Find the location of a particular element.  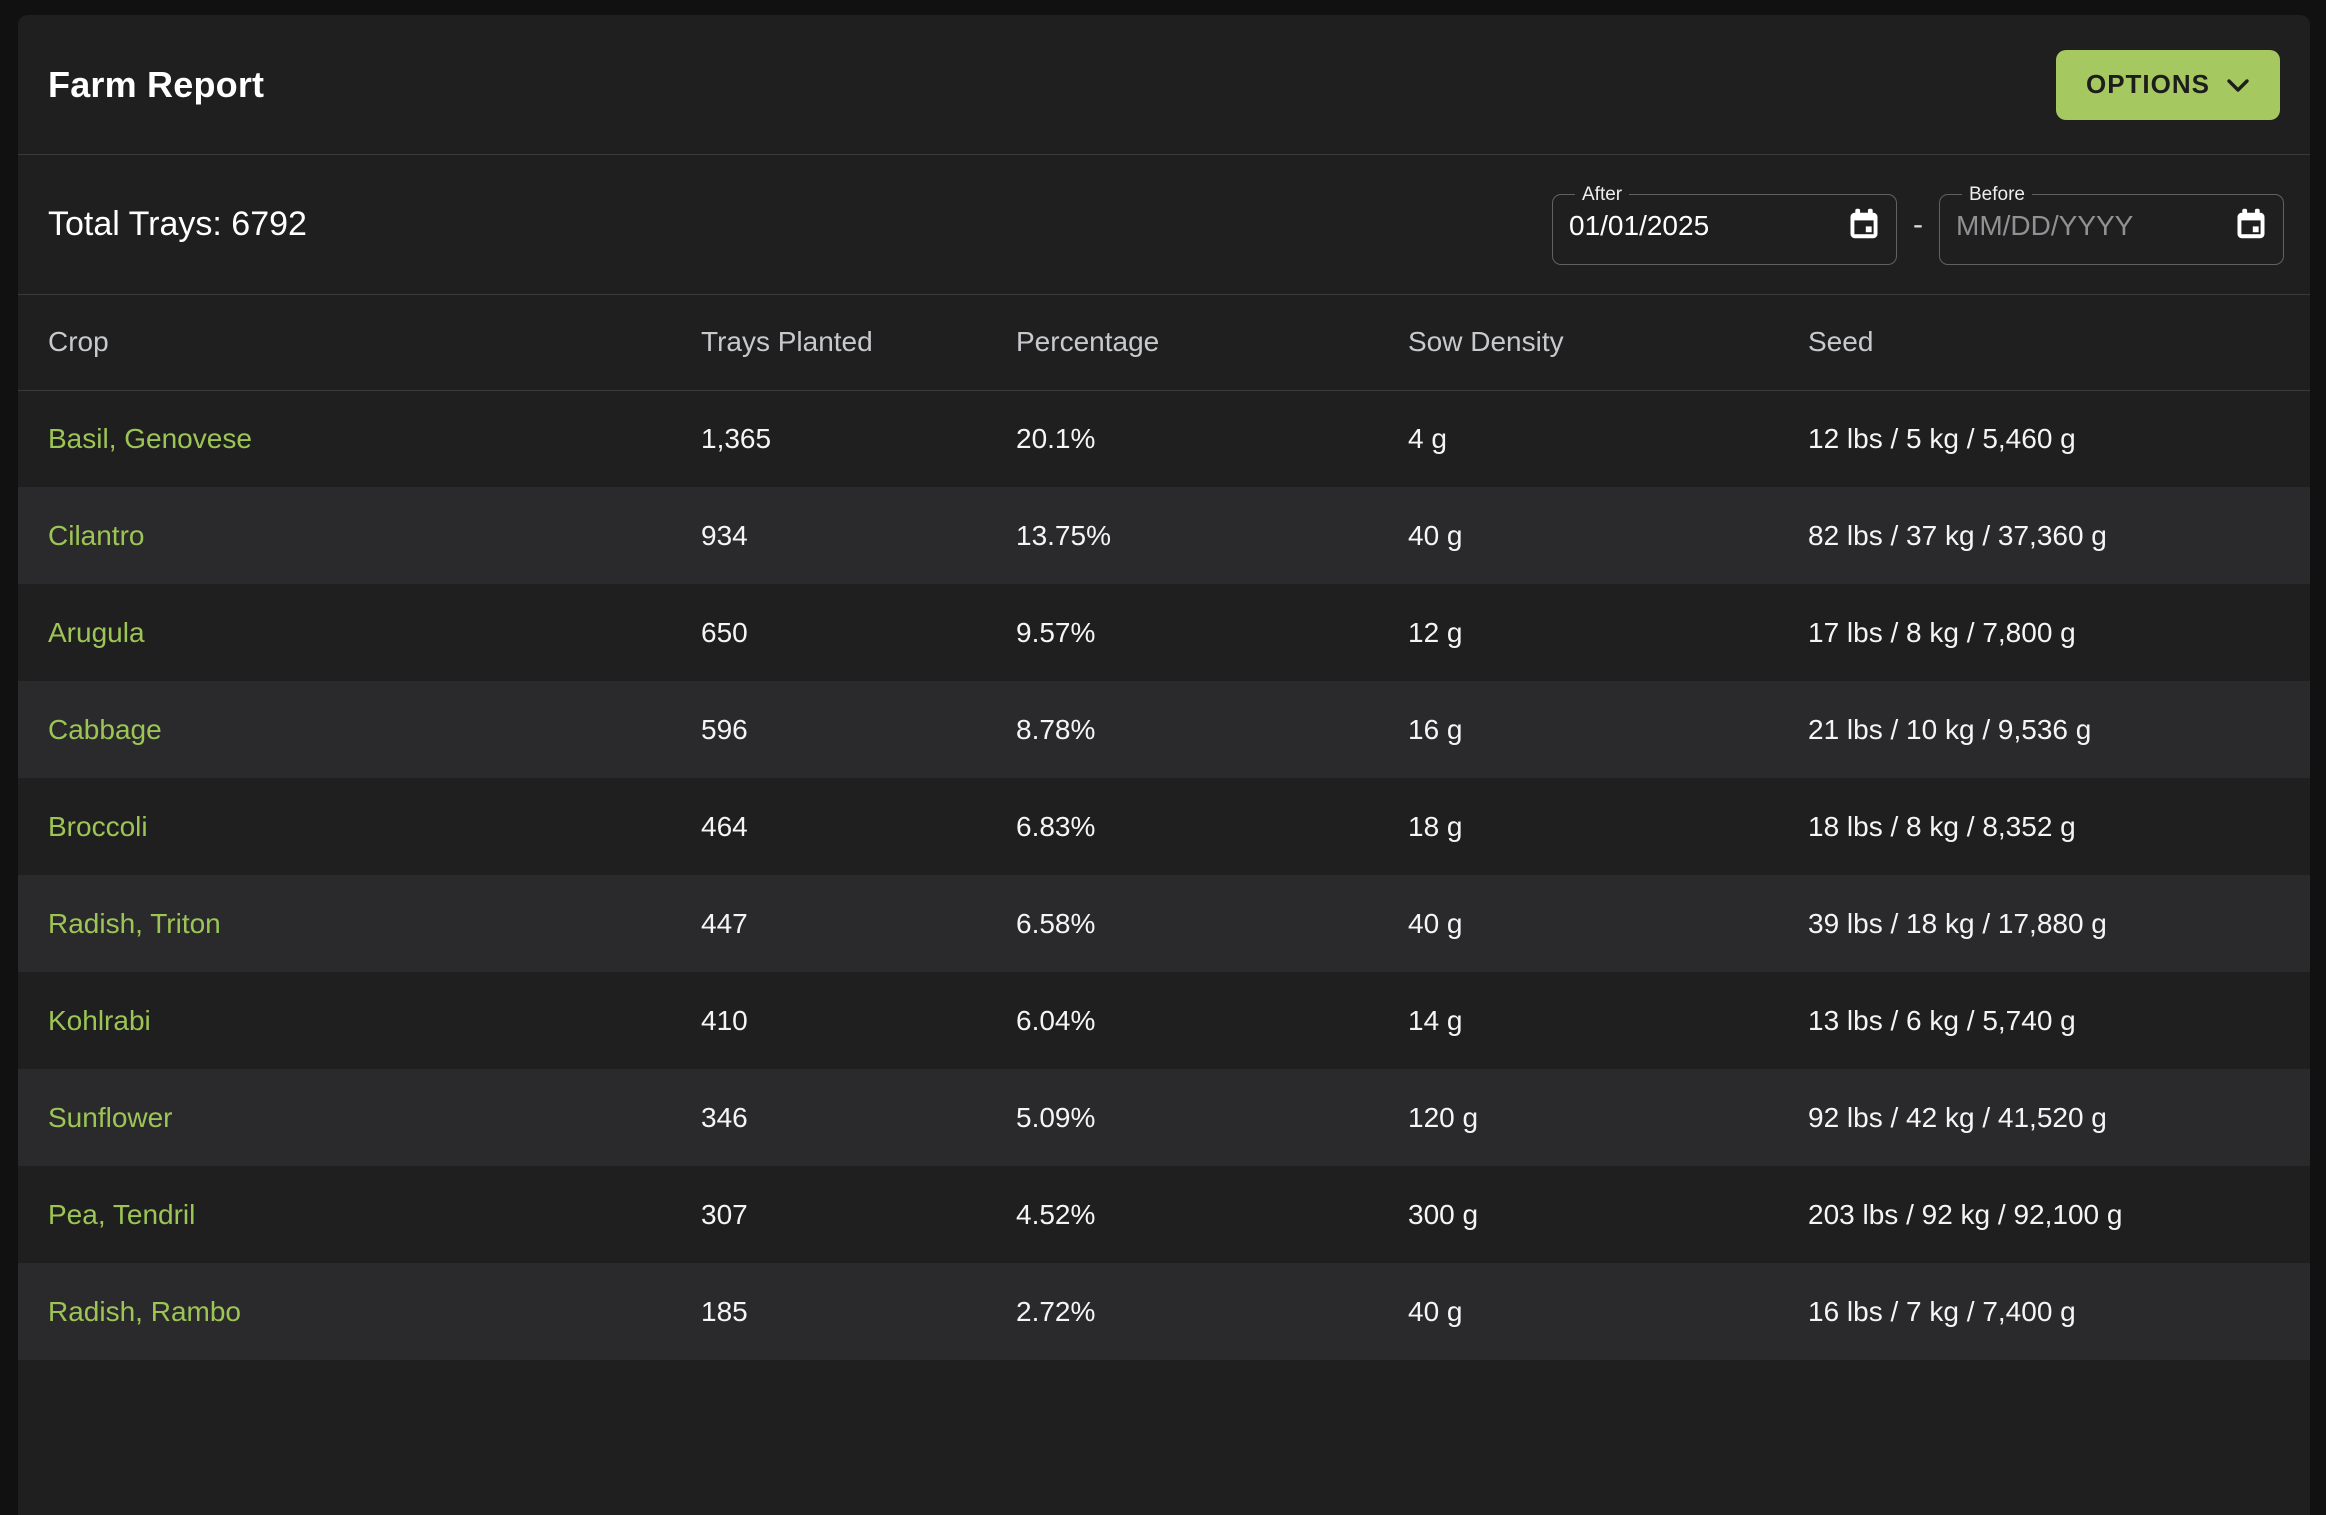

trays-planted-cell: 185 is located at coordinates (724, 1311).